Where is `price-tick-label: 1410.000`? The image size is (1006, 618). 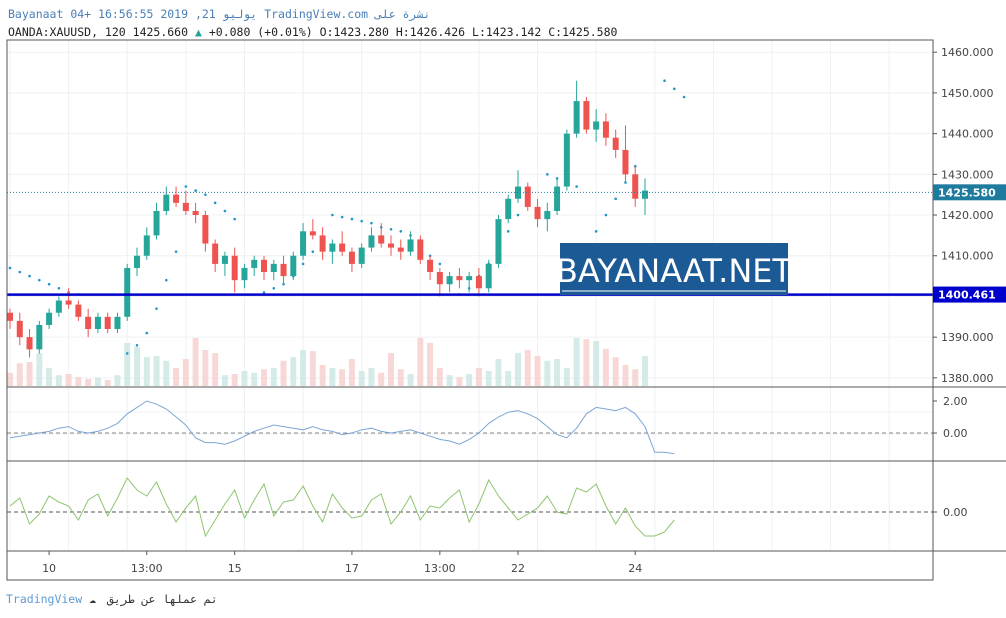 price-tick-label: 1410.000 is located at coordinates (967, 256).